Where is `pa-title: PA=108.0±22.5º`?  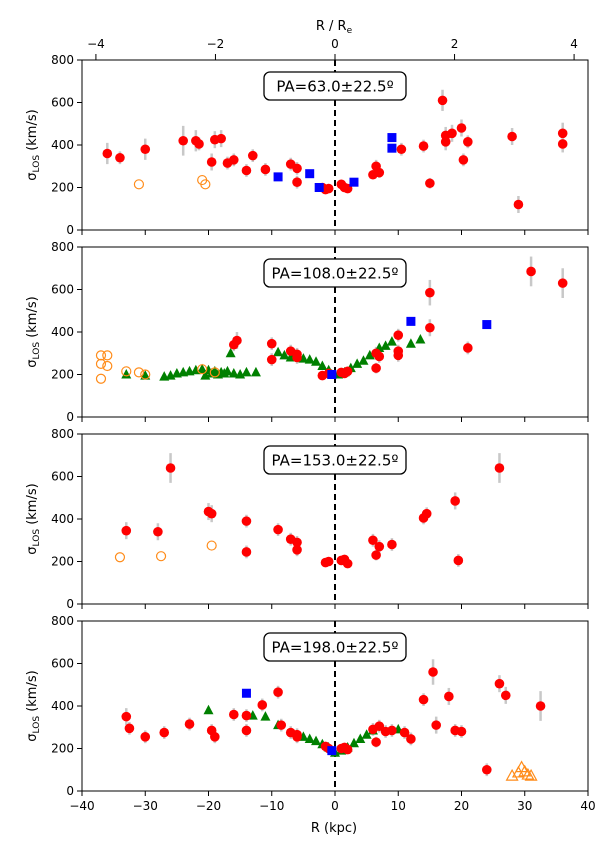
pa-title: PA=108.0±22.5º is located at coordinates (335, 274).